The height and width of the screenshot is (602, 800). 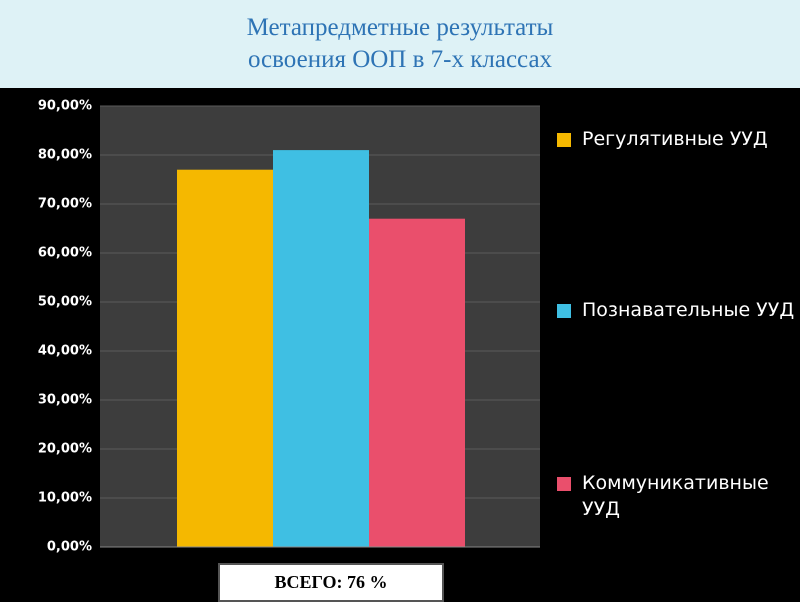 I want to click on legend-item: Познавательные УУД, so click(x=677, y=310).